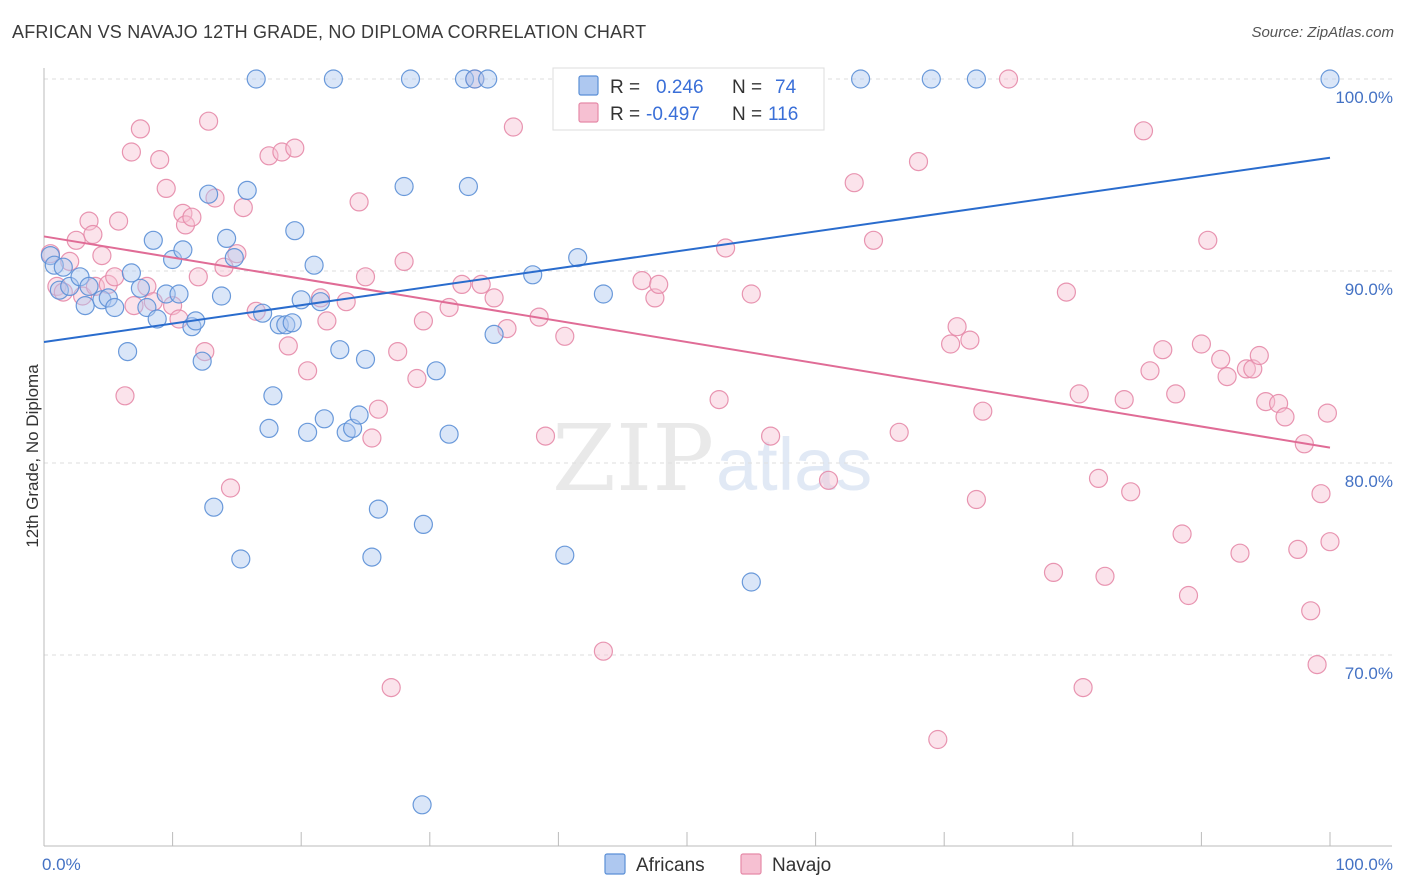 The height and width of the screenshot is (892, 1406). Describe the element at coordinates (688, 99) in the screenshot. I see `legend: R = 0.246 N = 74 R = -0.497 N = 116` at that location.